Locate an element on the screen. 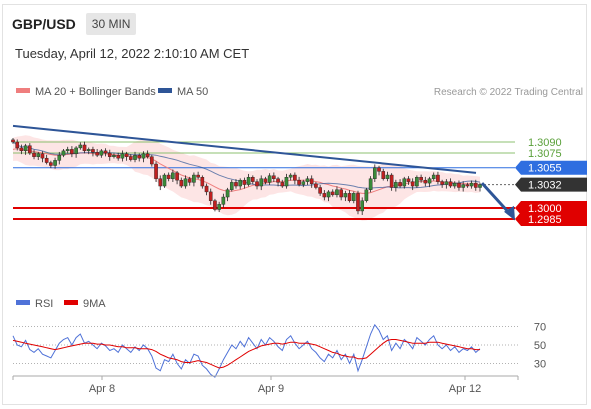 Image resolution: width=591 pixels, height=409 pixels. ma20-line is located at coordinates (246, 171).